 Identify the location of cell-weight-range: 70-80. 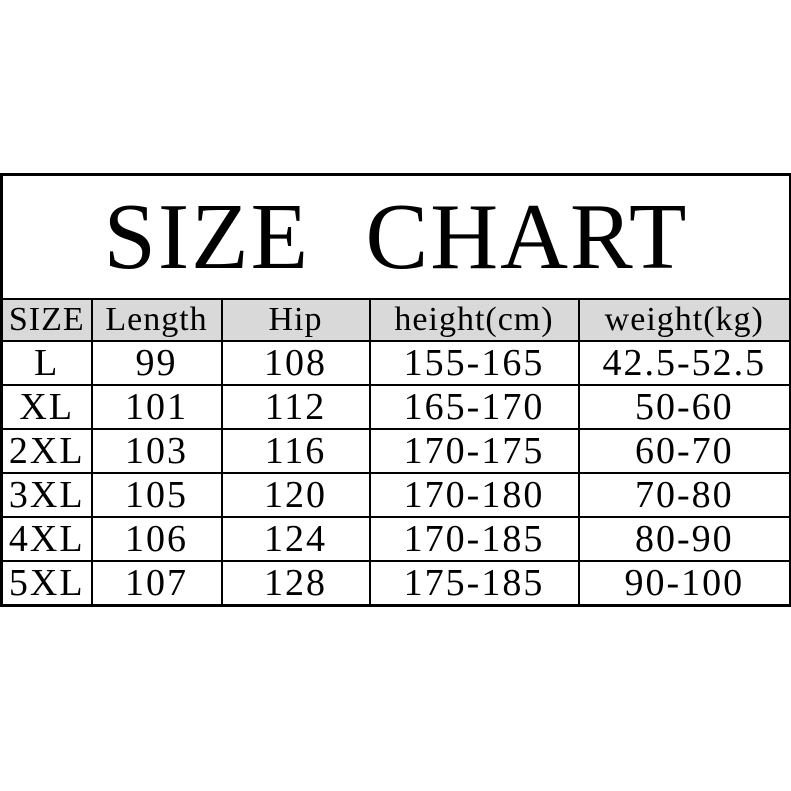
(684, 495).